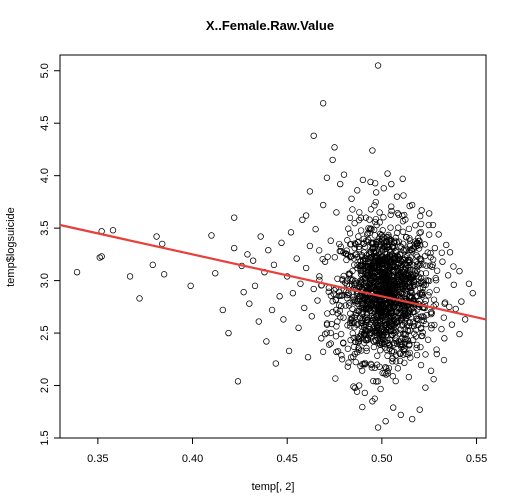 The width and height of the screenshot is (507, 504). Describe the element at coordinates (45, 123) in the screenshot. I see `y-tick-label: 4.5` at that location.